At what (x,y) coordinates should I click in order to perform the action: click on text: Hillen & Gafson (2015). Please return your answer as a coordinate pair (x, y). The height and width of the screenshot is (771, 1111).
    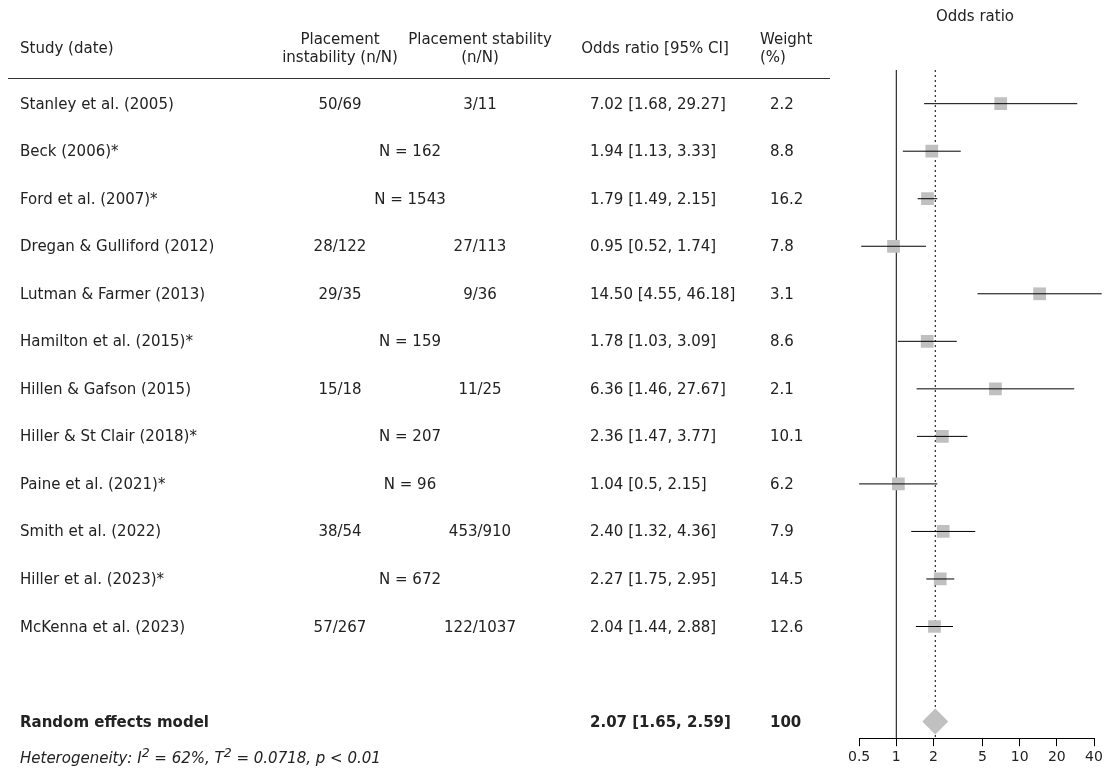
    Looking at the image, I should click on (105, 388).